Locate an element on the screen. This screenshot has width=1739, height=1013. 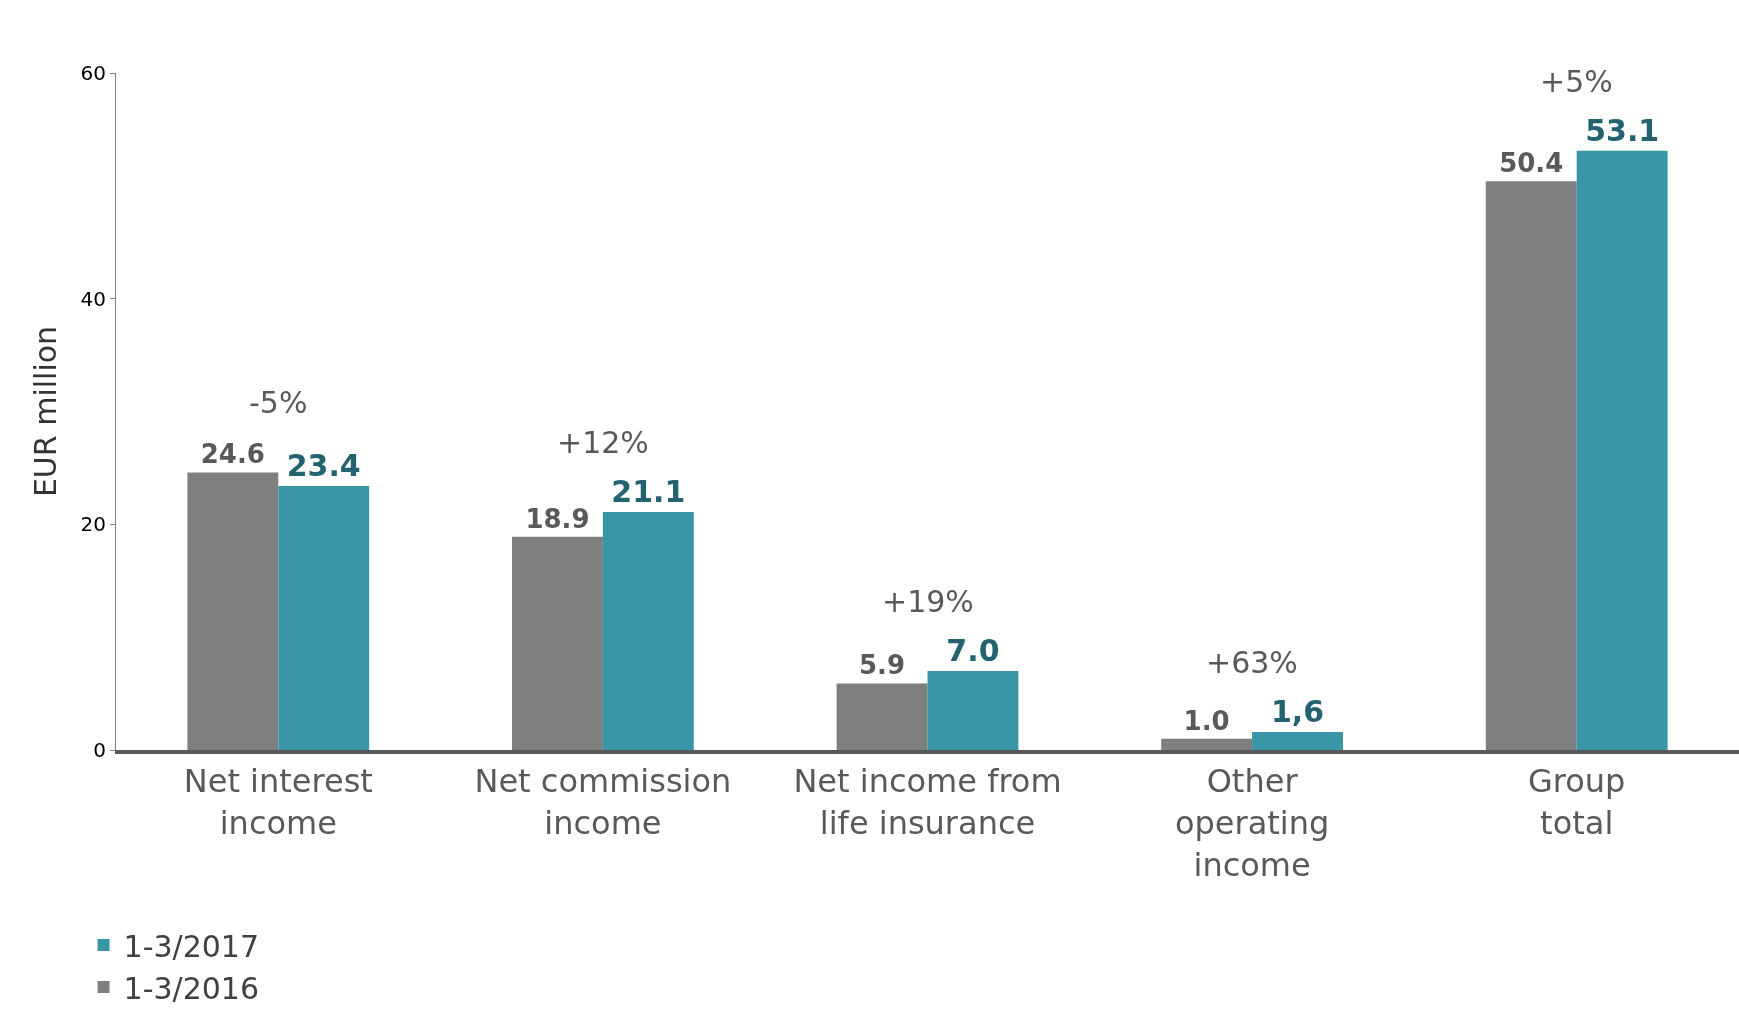
annotation: +12% is located at coordinates (603, 442).